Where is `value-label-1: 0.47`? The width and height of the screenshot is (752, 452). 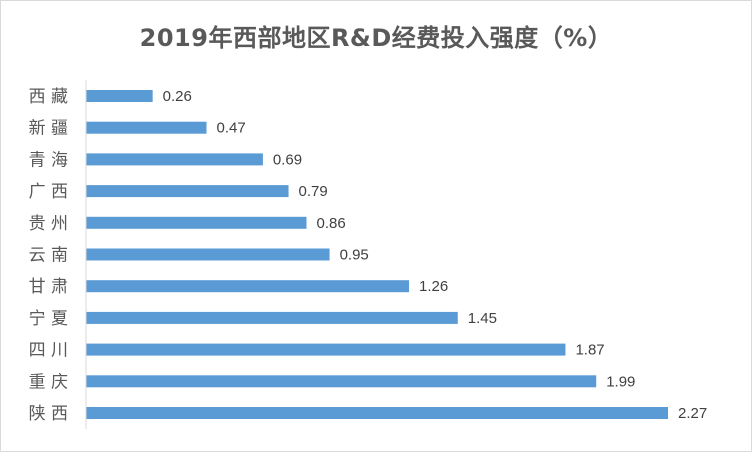
value-label-1: 0.47 is located at coordinates (231, 128).